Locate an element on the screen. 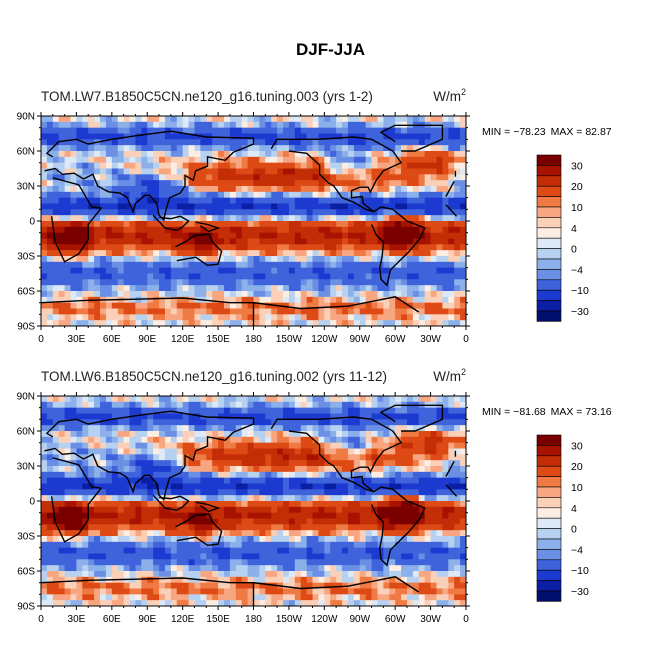 This screenshot has width=661, height=660. lat-tick-label: 60N is located at coordinates (26, 152).